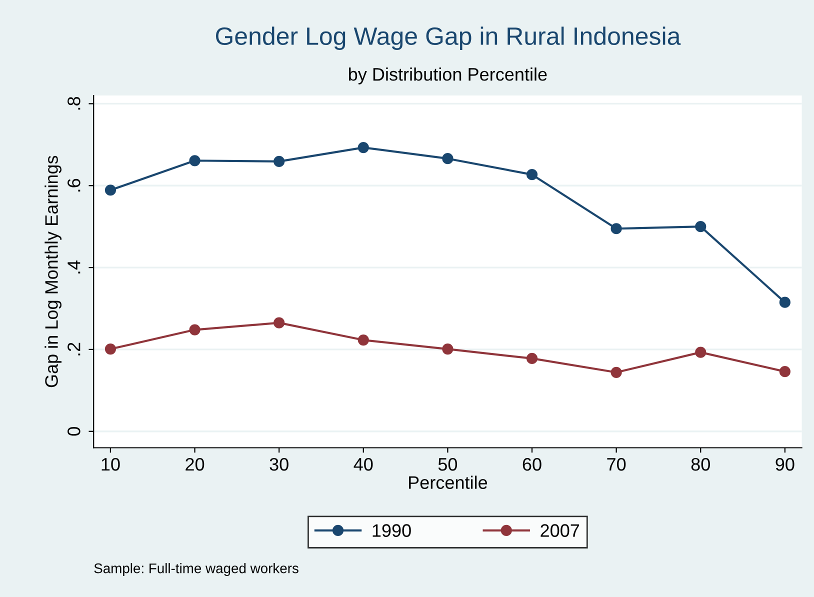 The height and width of the screenshot is (597, 814). What do you see at coordinates (448, 482) in the screenshot?
I see `x-axis-title: Percentile` at bounding box center [448, 482].